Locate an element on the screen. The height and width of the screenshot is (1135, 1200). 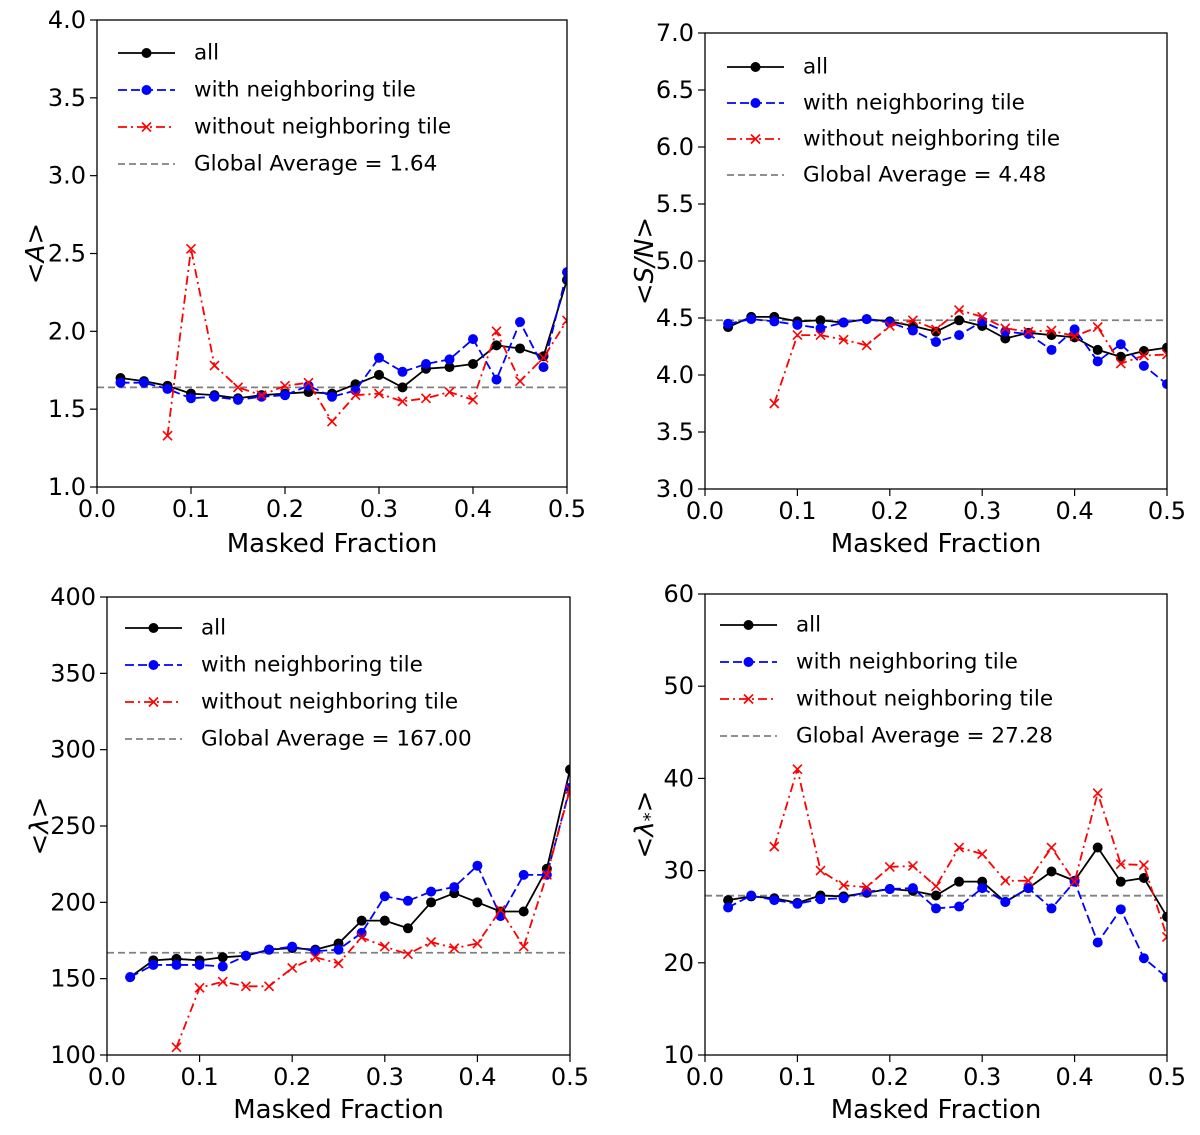
y-tick-label: 250 is located at coordinates (73, 826).